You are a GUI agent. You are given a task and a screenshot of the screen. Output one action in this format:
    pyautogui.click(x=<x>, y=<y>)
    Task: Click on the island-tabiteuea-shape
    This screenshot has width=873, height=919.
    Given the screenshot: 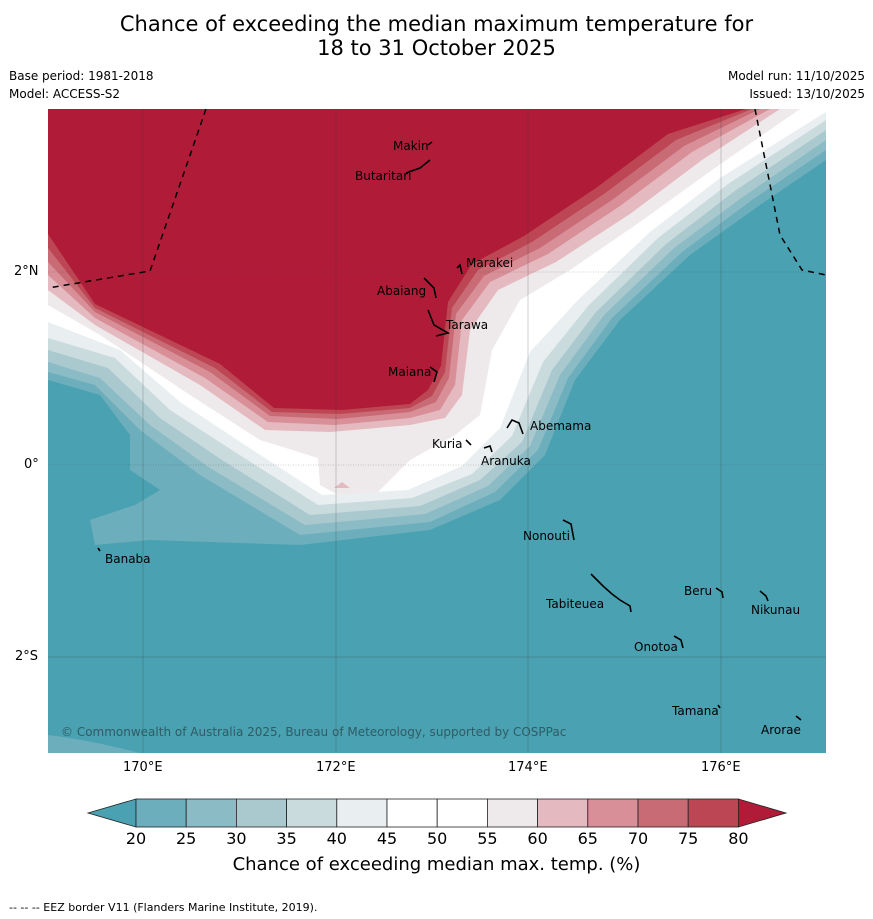 What is the action you would take?
    pyautogui.click(x=611, y=593)
    